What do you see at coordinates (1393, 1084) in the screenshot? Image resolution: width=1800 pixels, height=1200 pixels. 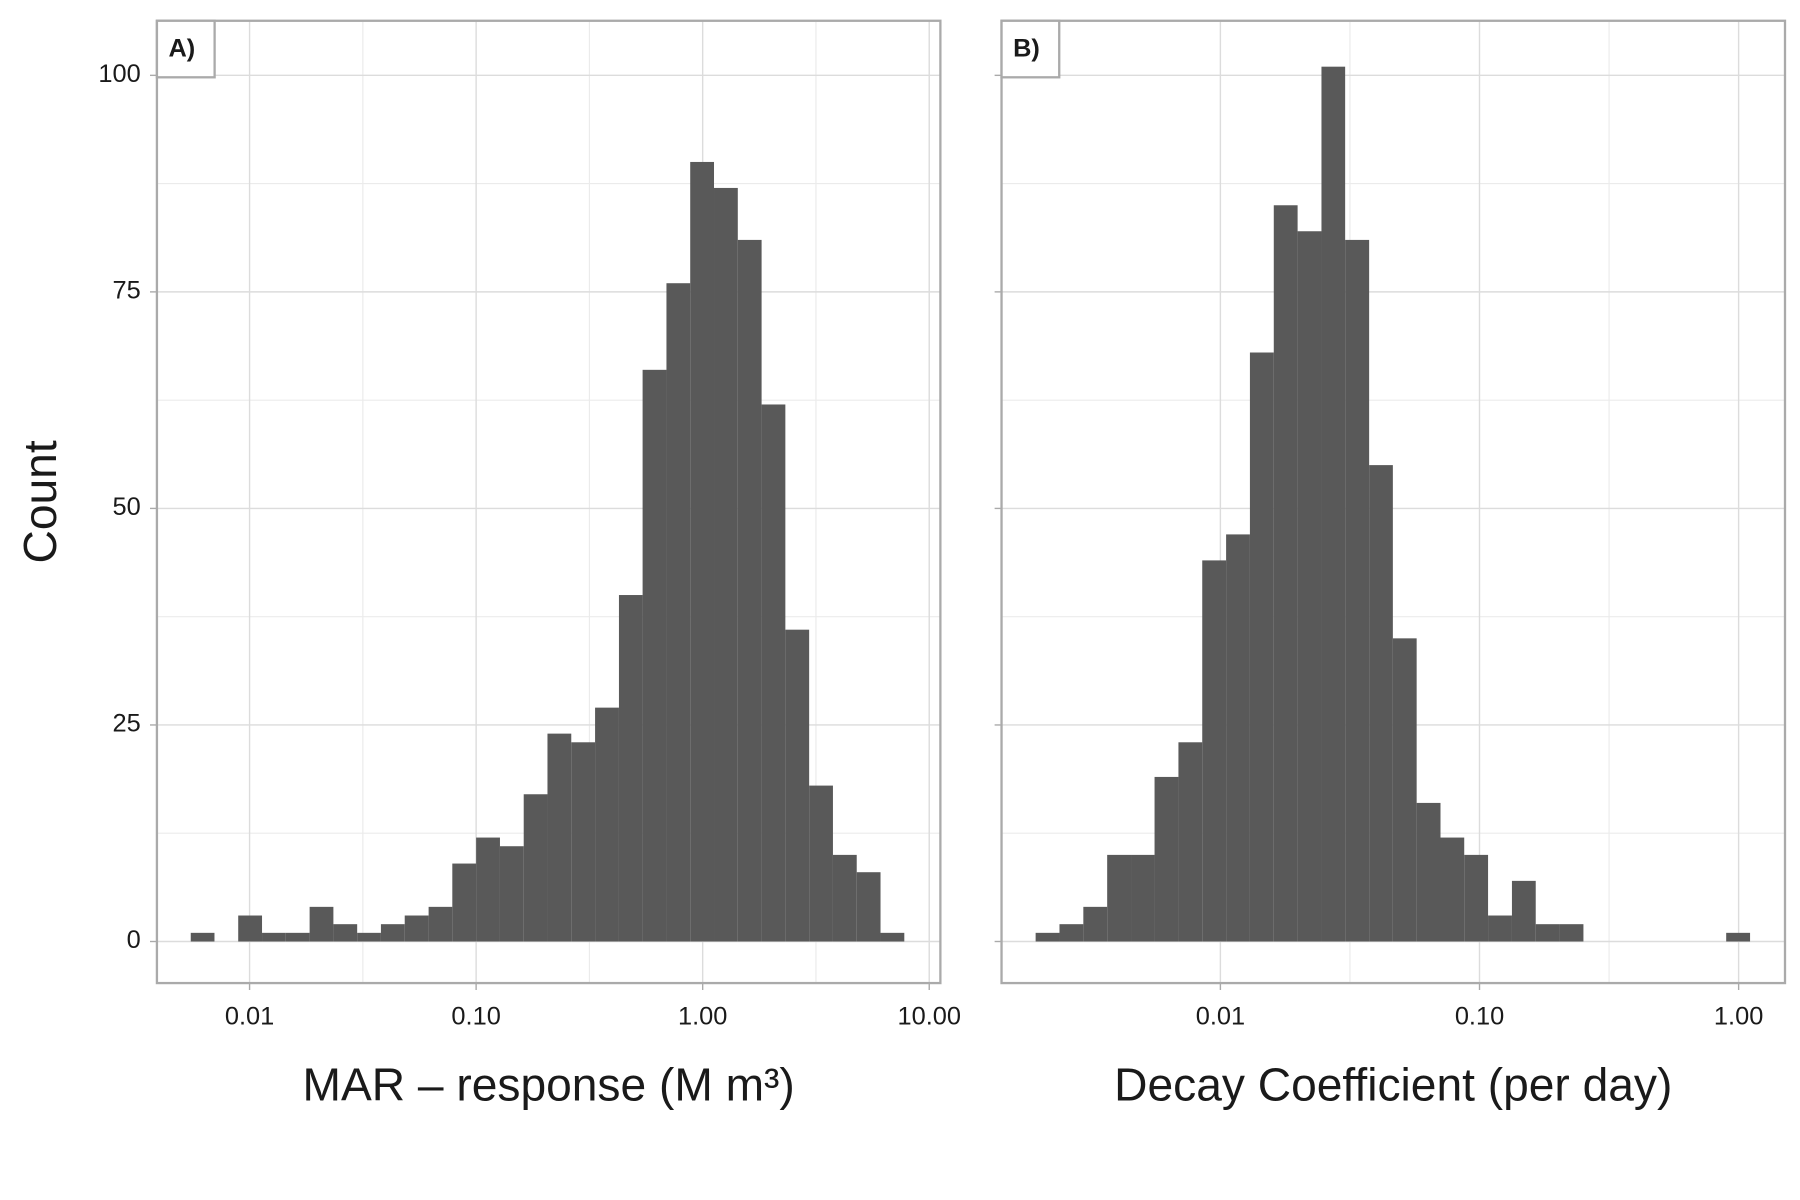 I see `x-axis-title: Decay Coefficient (per day)` at bounding box center [1393, 1084].